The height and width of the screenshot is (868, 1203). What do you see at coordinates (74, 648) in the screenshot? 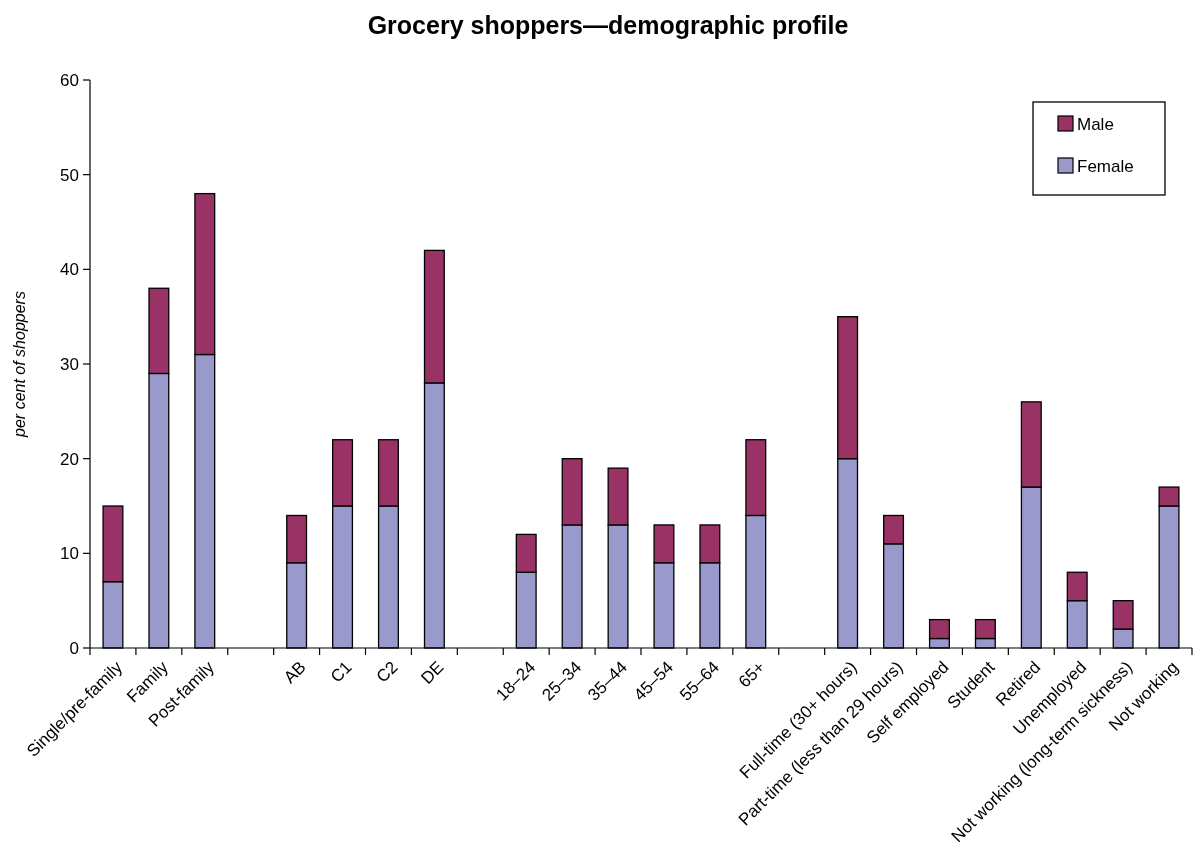
I see `y-tick-label: 0` at bounding box center [74, 648].